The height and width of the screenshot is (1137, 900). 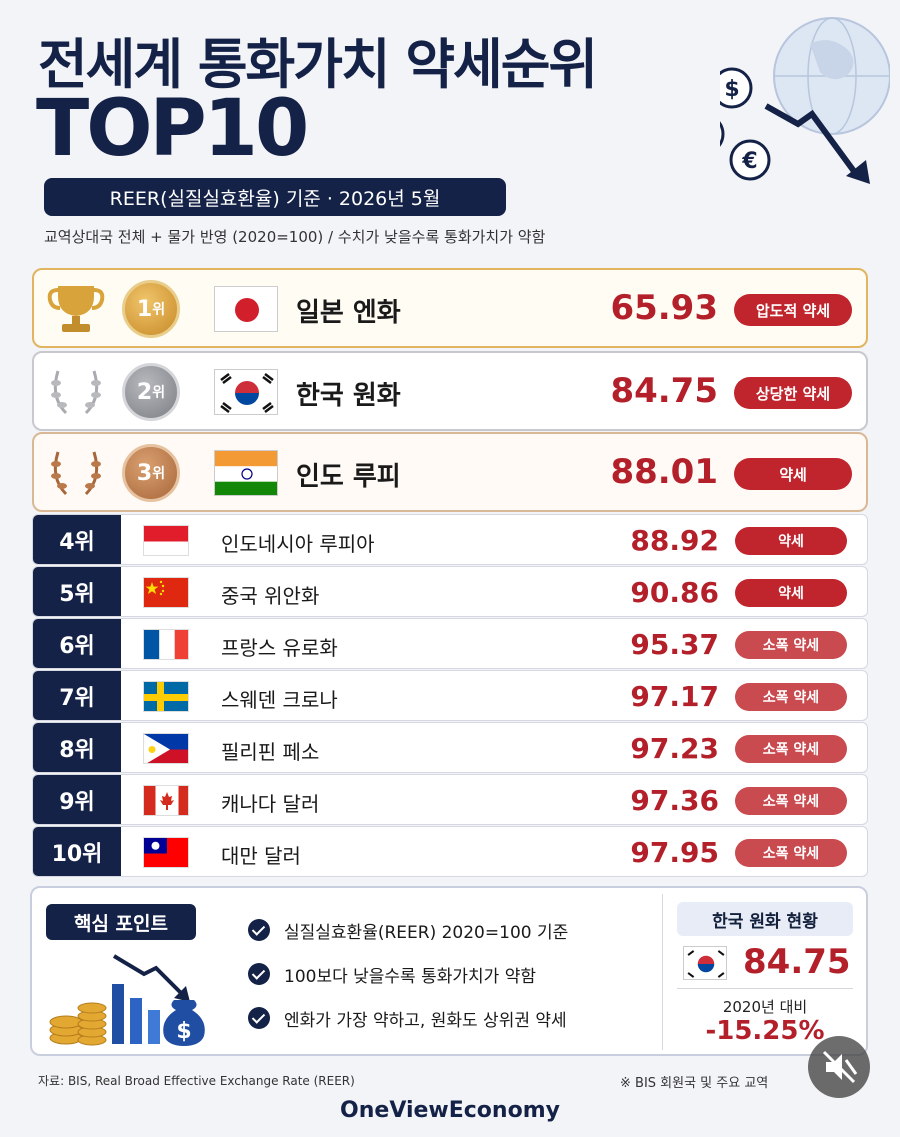 I want to click on rank-label: 4위, so click(x=77, y=539).